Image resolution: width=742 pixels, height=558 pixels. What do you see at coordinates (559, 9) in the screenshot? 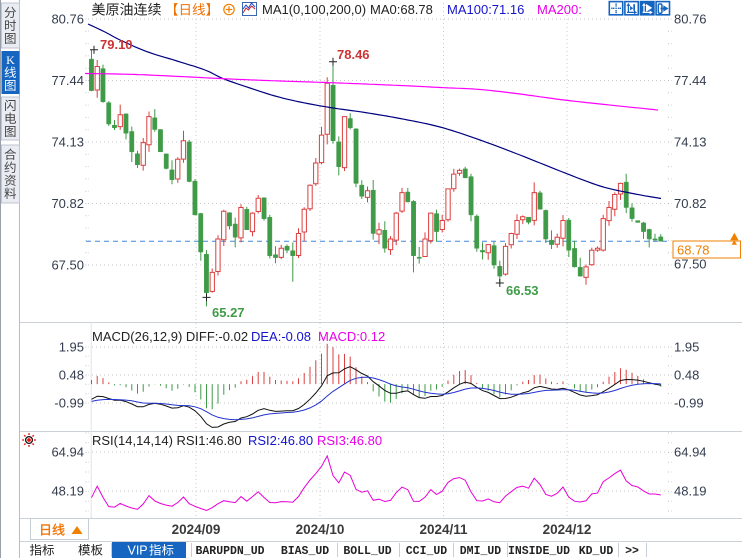
I see `svg-text: MA200:` at bounding box center [559, 9].